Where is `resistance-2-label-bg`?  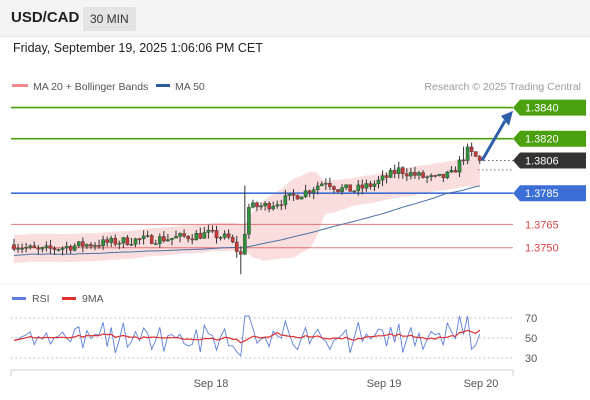
resistance-2-label-bg is located at coordinates (549, 107).